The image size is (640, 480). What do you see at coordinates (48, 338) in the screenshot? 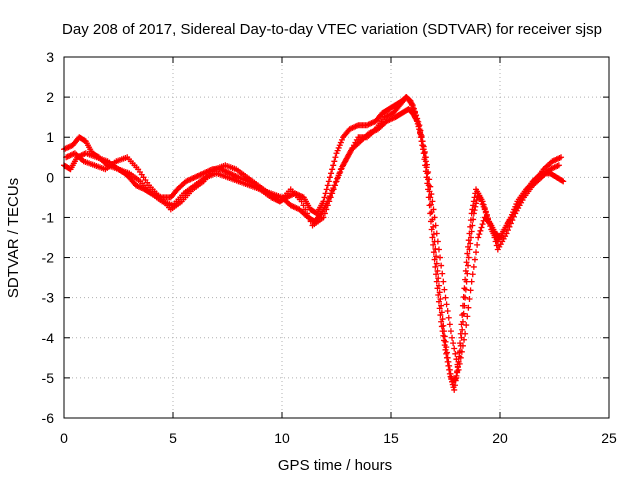
I see `y-tick-label: -4` at bounding box center [48, 338].